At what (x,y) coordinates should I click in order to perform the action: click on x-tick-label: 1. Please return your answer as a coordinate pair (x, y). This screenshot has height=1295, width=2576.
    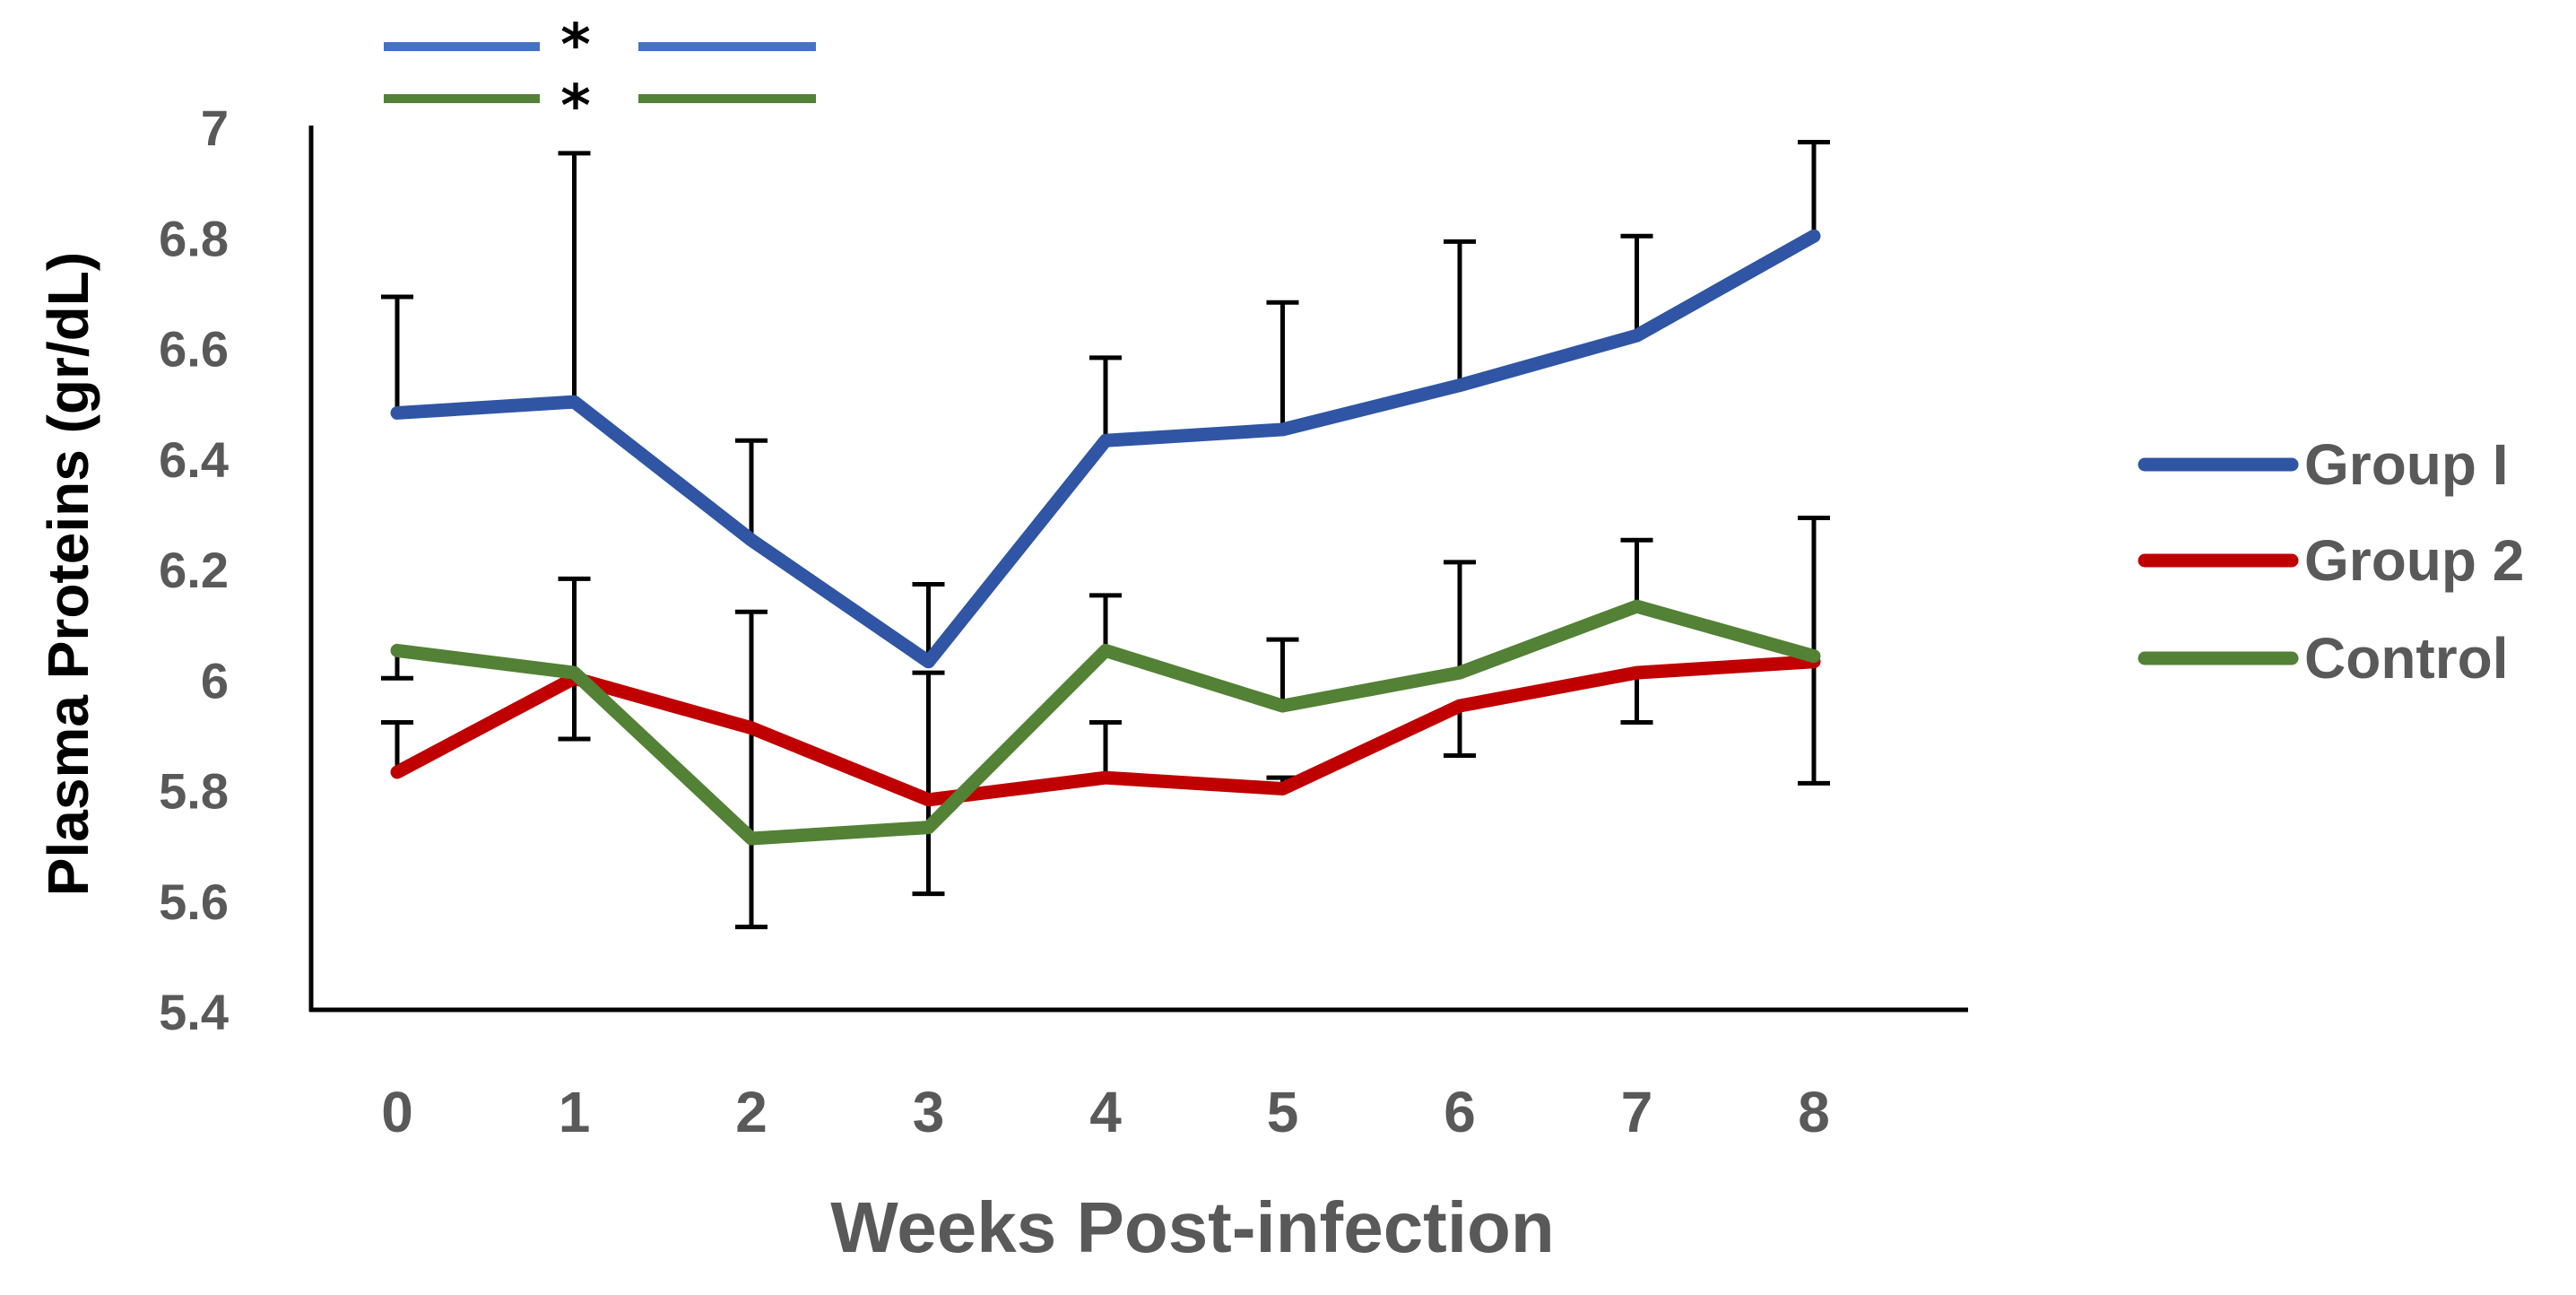
    Looking at the image, I should click on (575, 1112).